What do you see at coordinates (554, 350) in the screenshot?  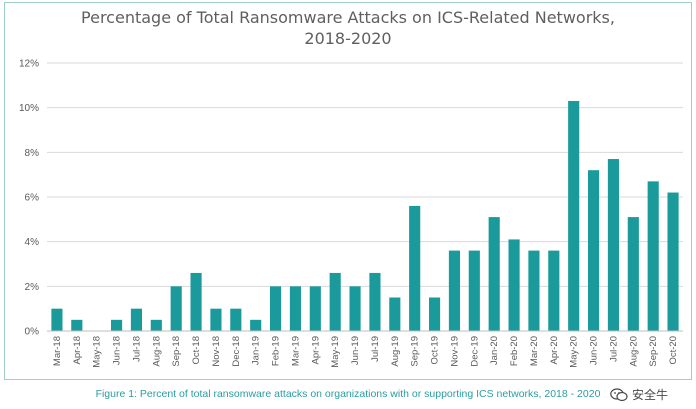 I see `x-tick-label: Apr-20` at bounding box center [554, 350].